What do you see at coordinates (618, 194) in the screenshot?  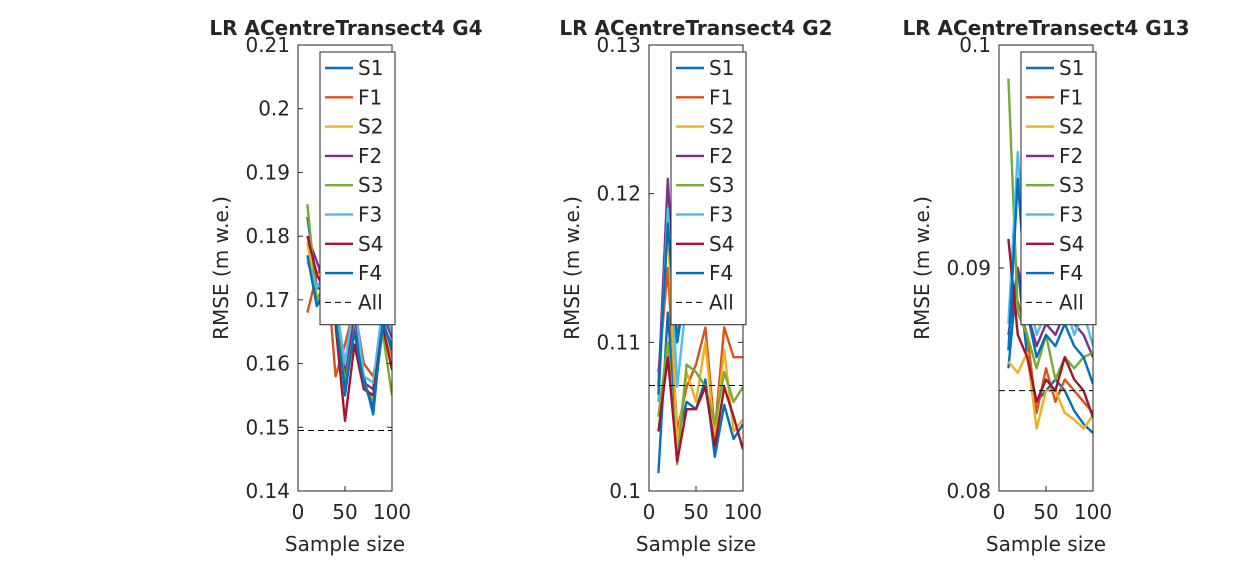 I see `y-tick-label: 0.12` at bounding box center [618, 194].